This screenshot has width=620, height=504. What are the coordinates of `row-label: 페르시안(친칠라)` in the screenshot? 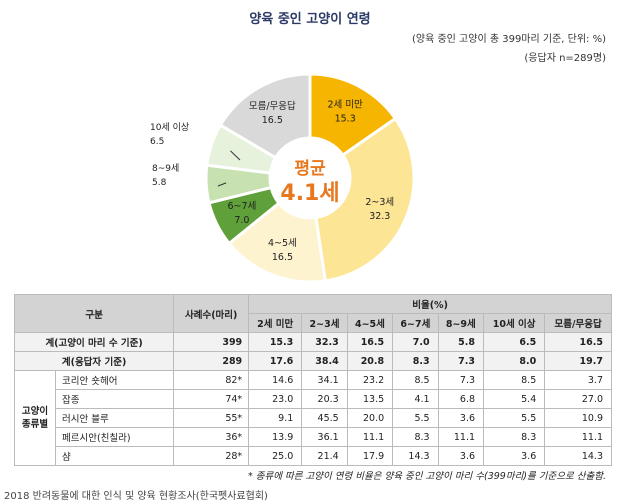 It's located at (114, 437).